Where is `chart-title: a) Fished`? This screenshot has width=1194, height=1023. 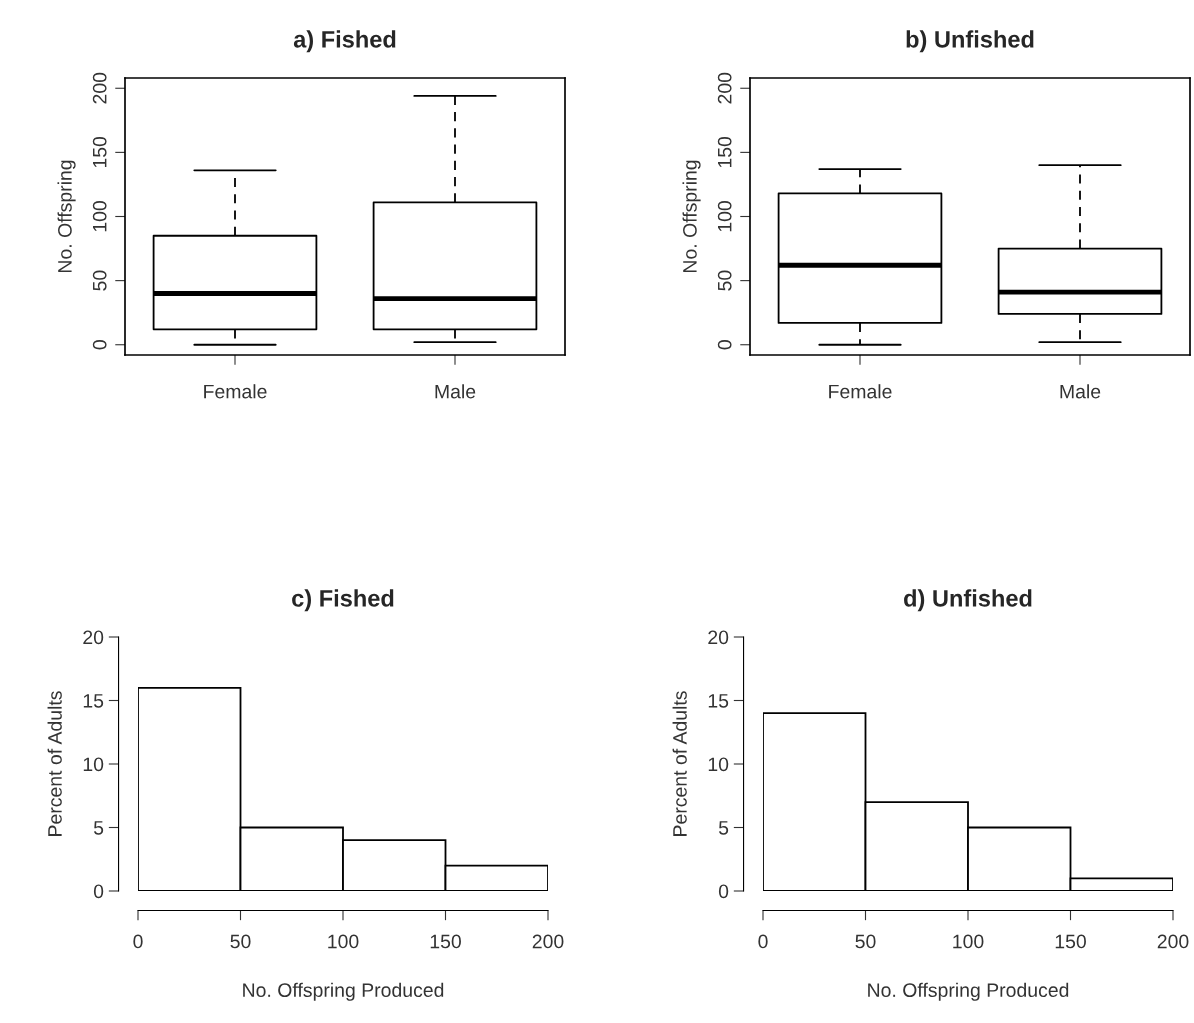
chart-title: a) Fished is located at coordinates (344, 41).